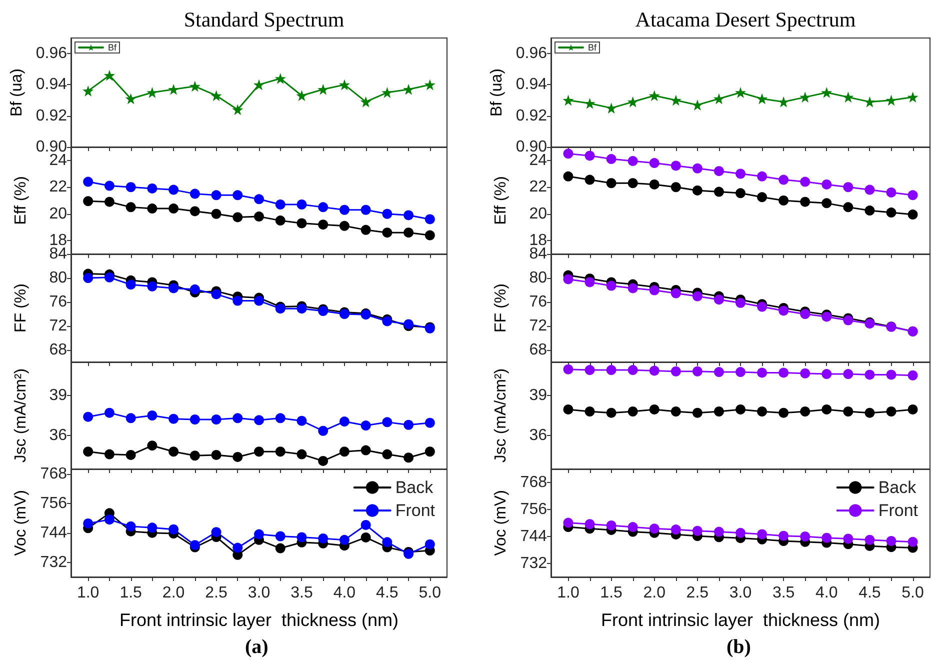 This screenshot has height=660, width=938. I want to click on y-tick-label: 0.96, so click(52, 53).